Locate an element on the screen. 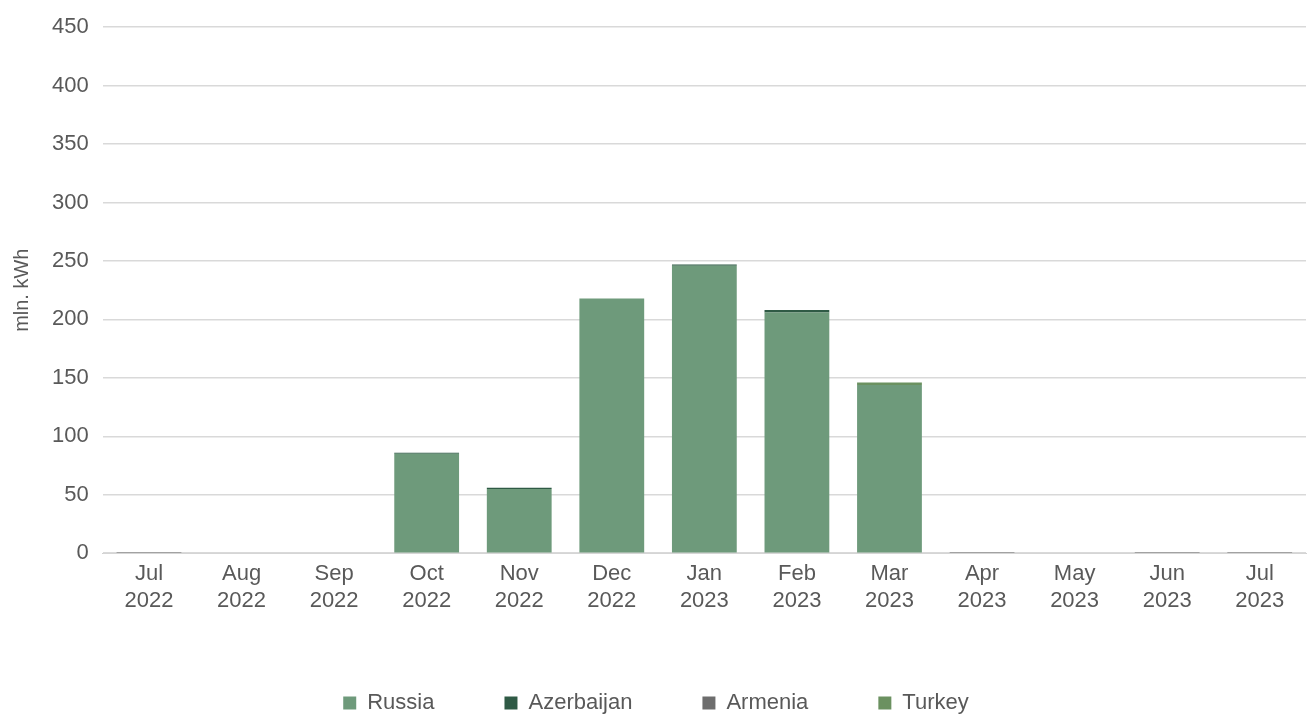  x-tick-label: Feb 2023 is located at coordinates (797, 586).